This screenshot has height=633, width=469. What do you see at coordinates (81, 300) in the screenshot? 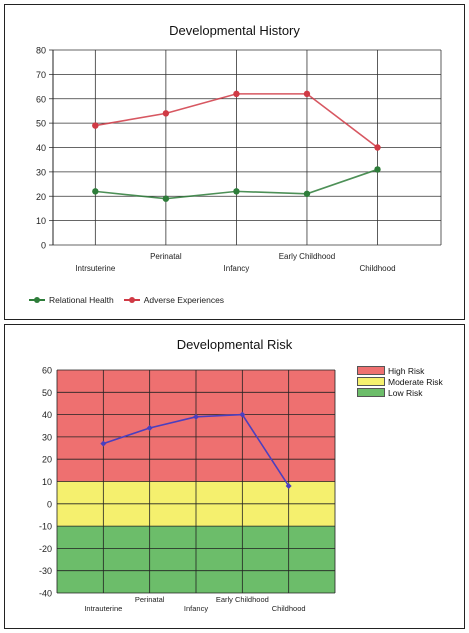
I see `legend-label: Relational Health` at bounding box center [81, 300].